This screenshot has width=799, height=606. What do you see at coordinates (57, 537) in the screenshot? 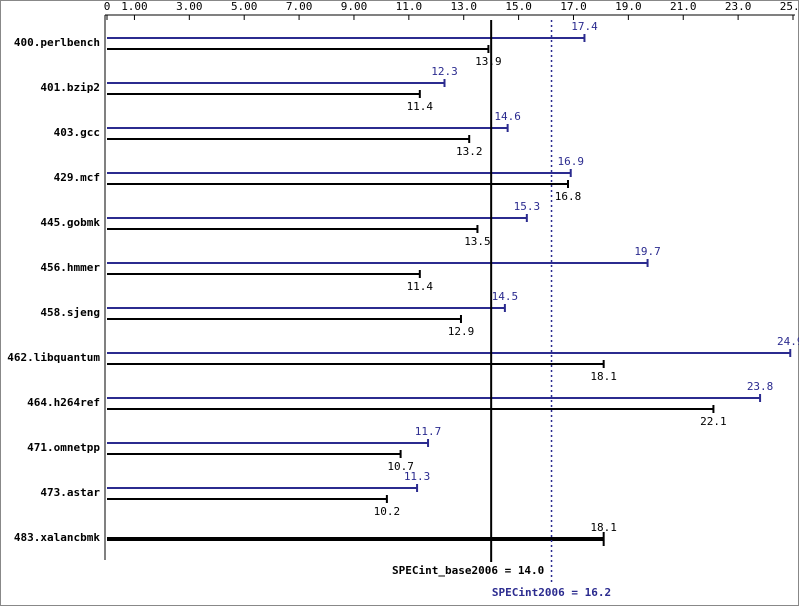
I see `category-label: 483.xalancbmk` at bounding box center [57, 537].